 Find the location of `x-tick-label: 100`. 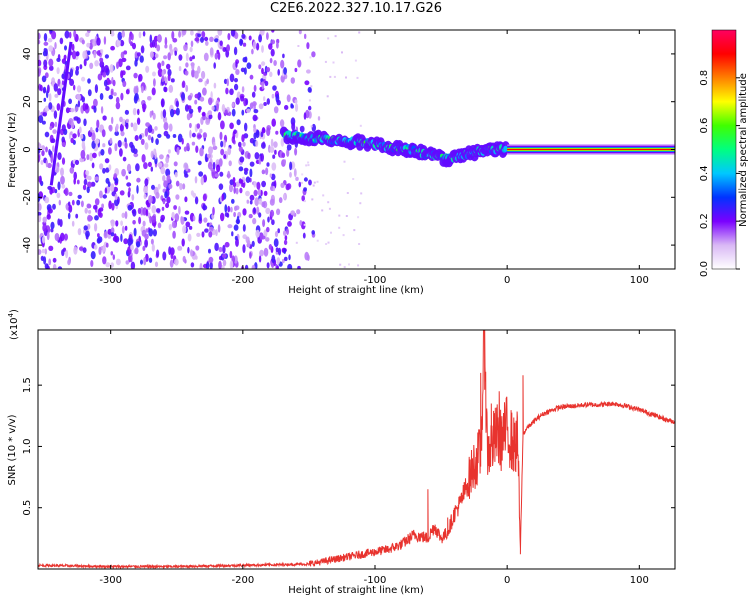

x-tick-label: 100 is located at coordinates (639, 280).